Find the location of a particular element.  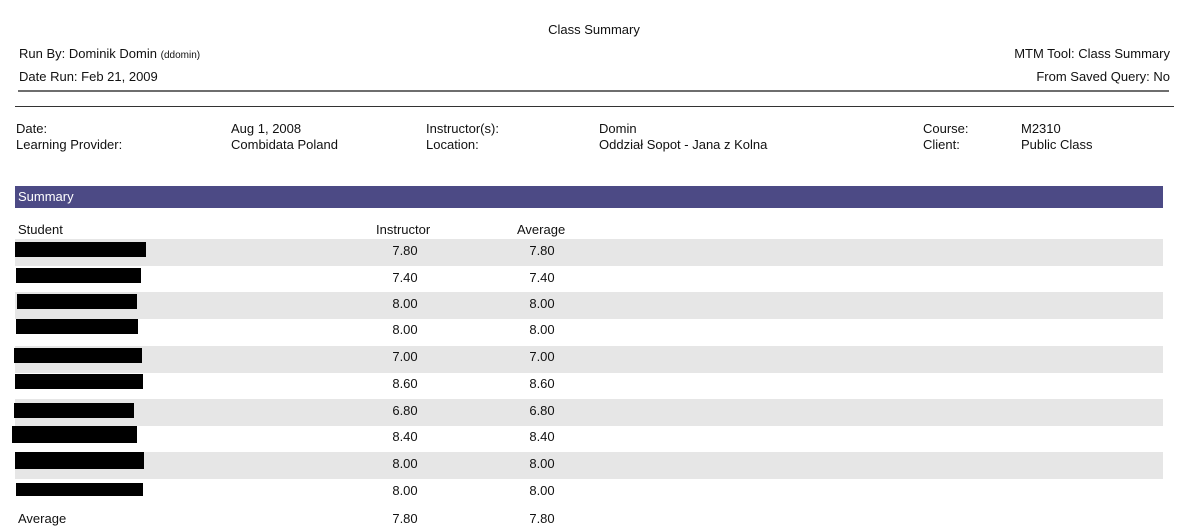

summary-section-header: Summary is located at coordinates (589, 197).